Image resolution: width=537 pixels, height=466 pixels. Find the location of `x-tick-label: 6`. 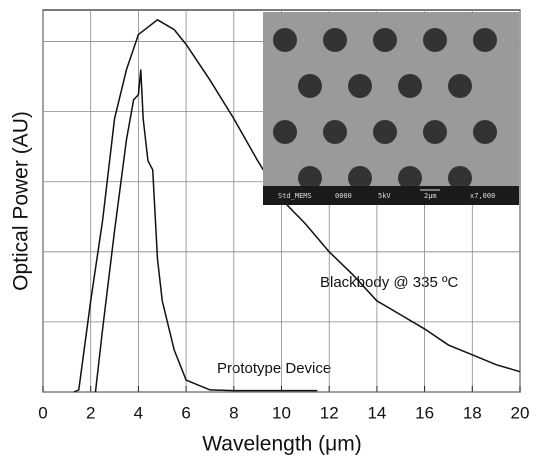

x-tick-label: 6 is located at coordinates (185, 412).